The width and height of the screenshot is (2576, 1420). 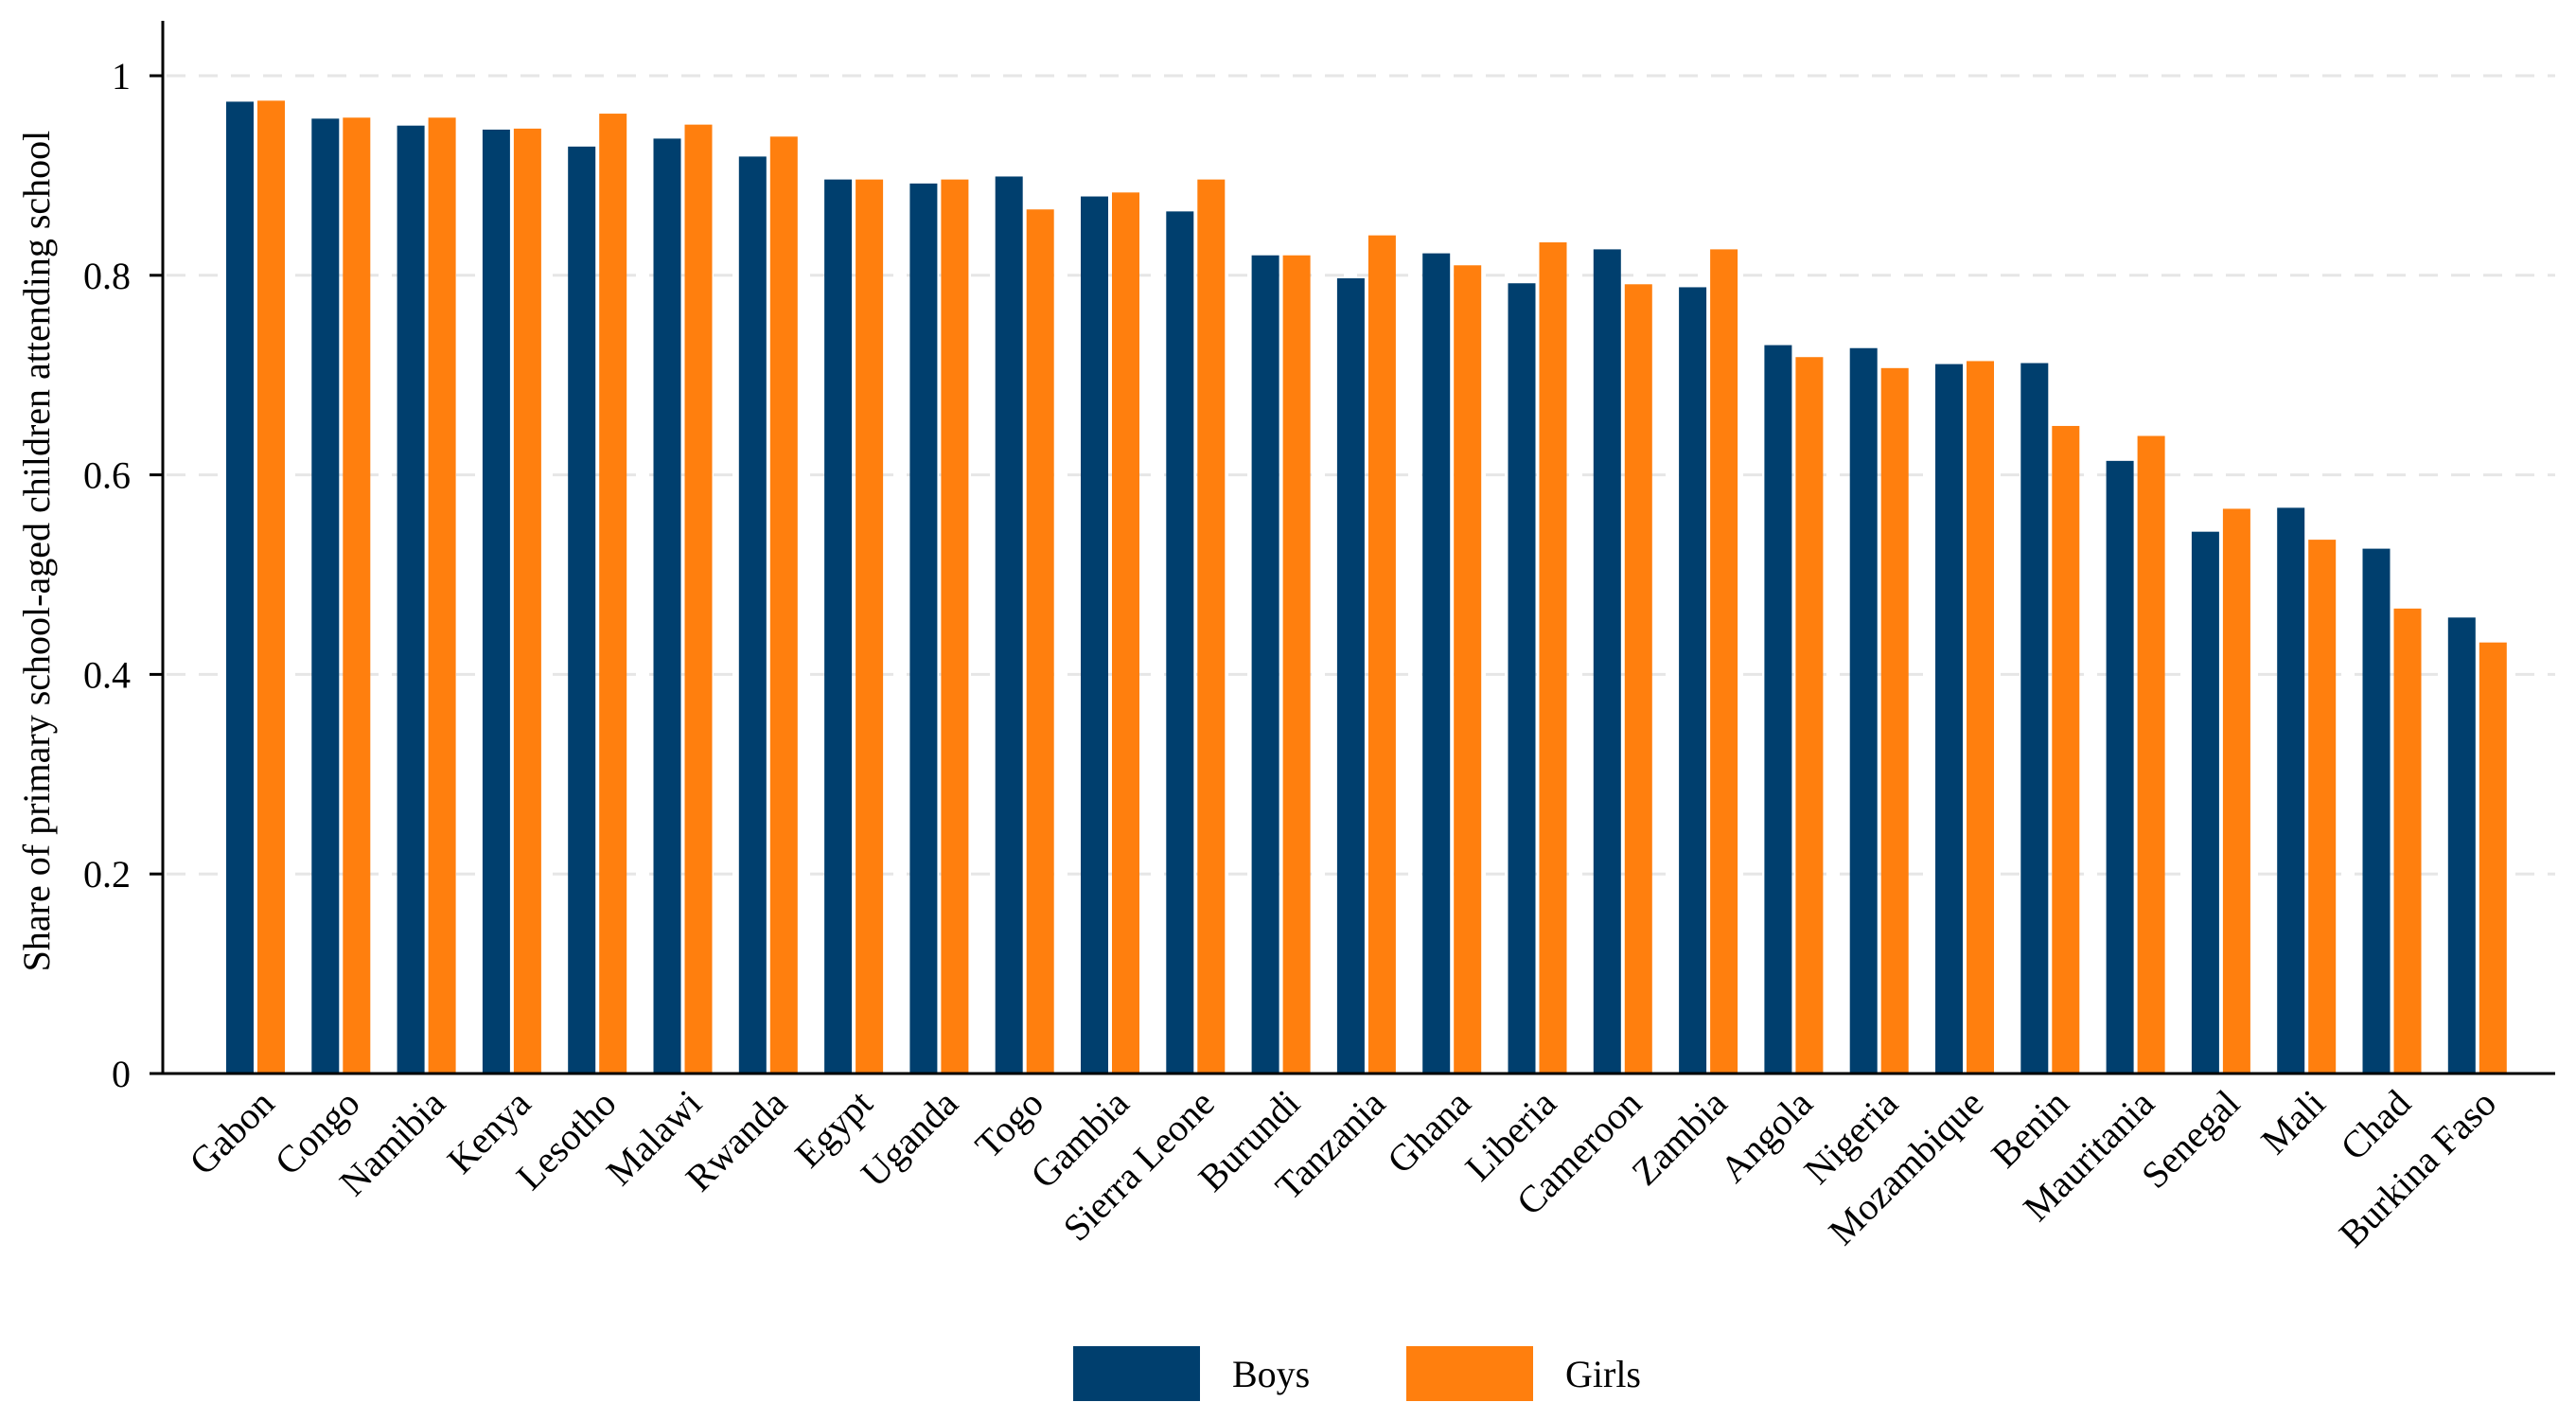 What do you see at coordinates (1638, 679) in the screenshot?
I see `bar-girls-cameroon` at bounding box center [1638, 679].